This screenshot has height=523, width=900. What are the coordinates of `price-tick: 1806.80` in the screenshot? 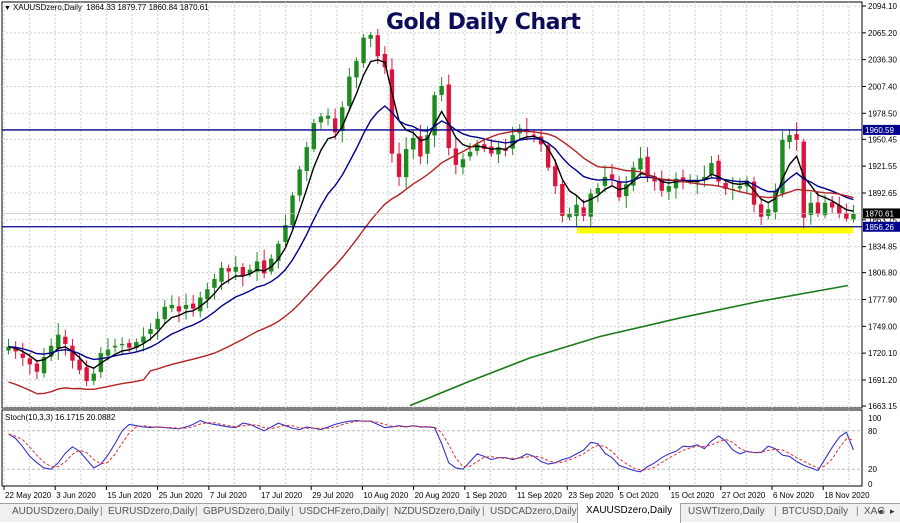 It's located at (882, 273).